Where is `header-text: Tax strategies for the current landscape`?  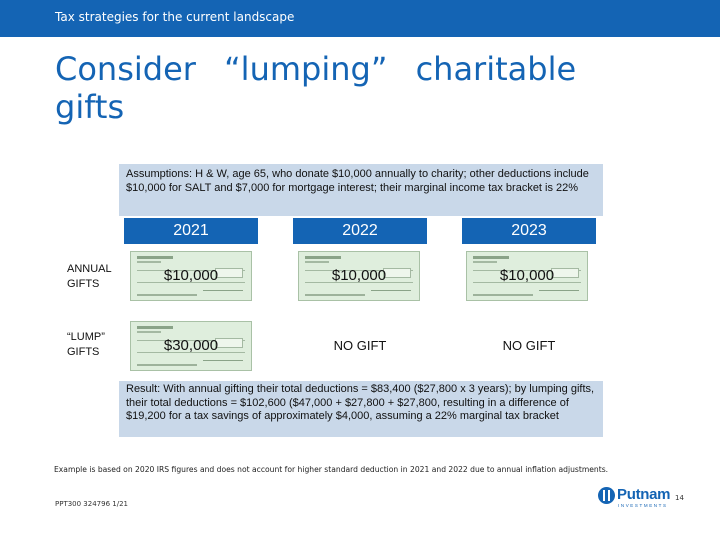 header-text: Tax strategies for the current landscape is located at coordinates (175, 17).